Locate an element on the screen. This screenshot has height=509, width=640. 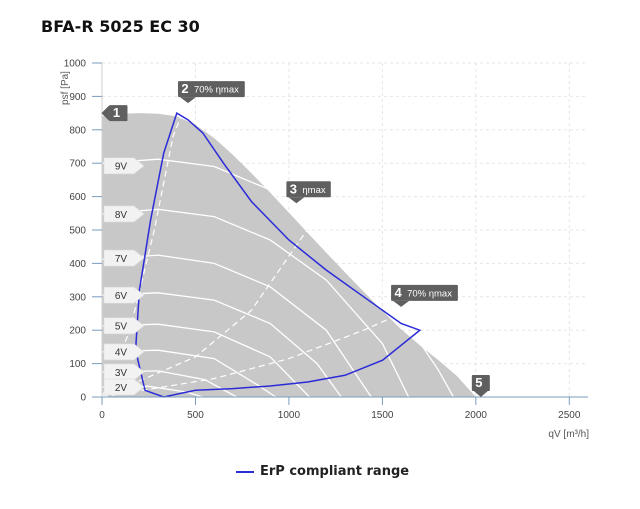
legend-swatch is located at coordinates (245, 471).